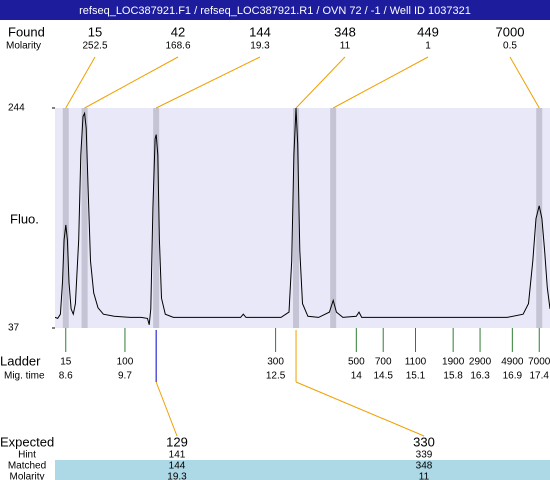 The image size is (550, 480). I want to click on ladder-mig-time: 8.6, so click(66, 376).